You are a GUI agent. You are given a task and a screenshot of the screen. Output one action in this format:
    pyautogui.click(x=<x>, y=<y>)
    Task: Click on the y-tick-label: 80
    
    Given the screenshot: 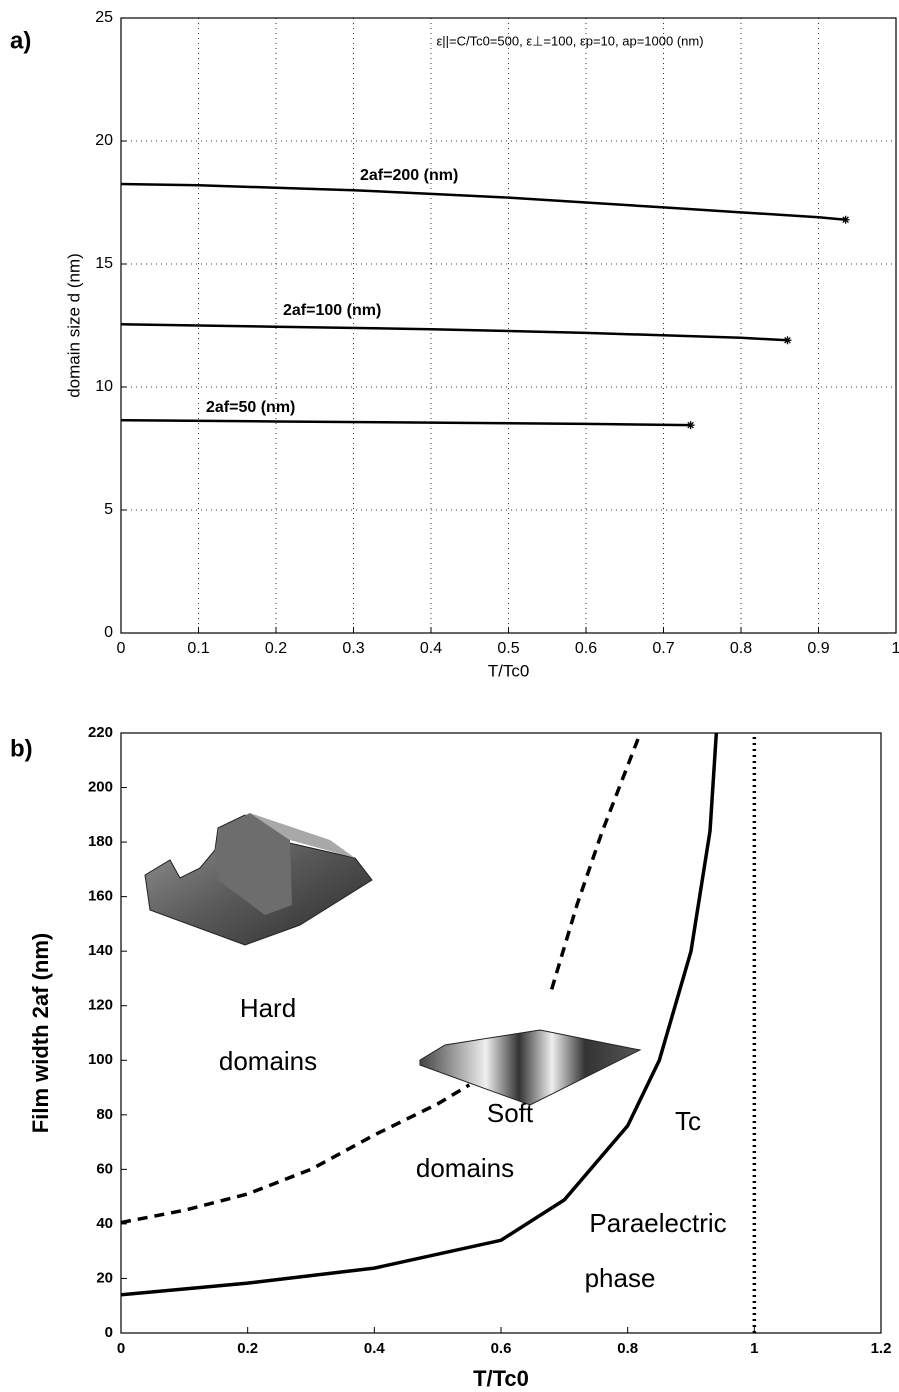 What is the action you would take?
    pyautogui.click(x=104, y=1114)
    